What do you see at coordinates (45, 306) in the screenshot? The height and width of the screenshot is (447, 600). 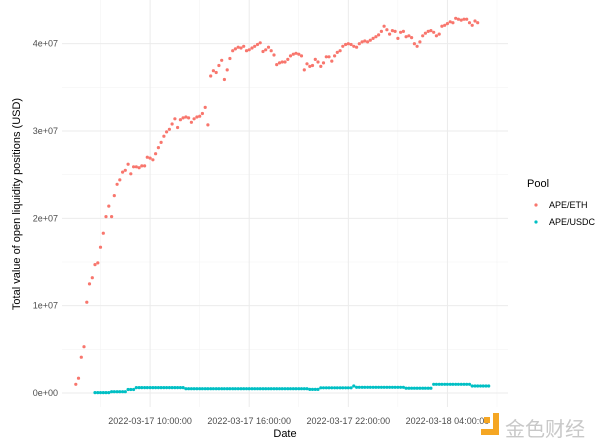 I see `y-tick-label: 1e+07` at bounding box center [45, 306].